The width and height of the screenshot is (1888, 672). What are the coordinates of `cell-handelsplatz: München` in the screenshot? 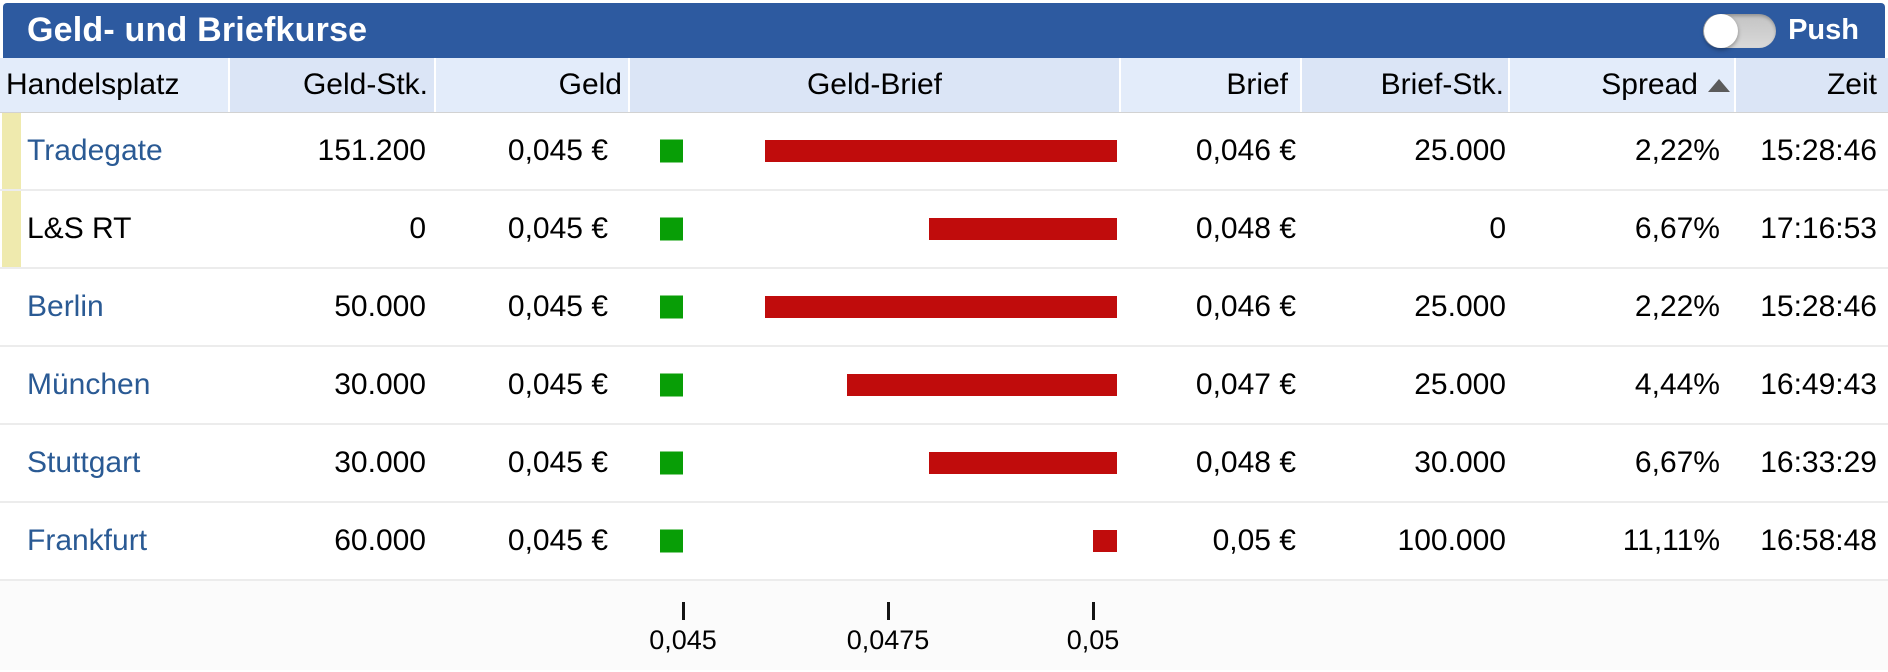 It's located at (115, 385).